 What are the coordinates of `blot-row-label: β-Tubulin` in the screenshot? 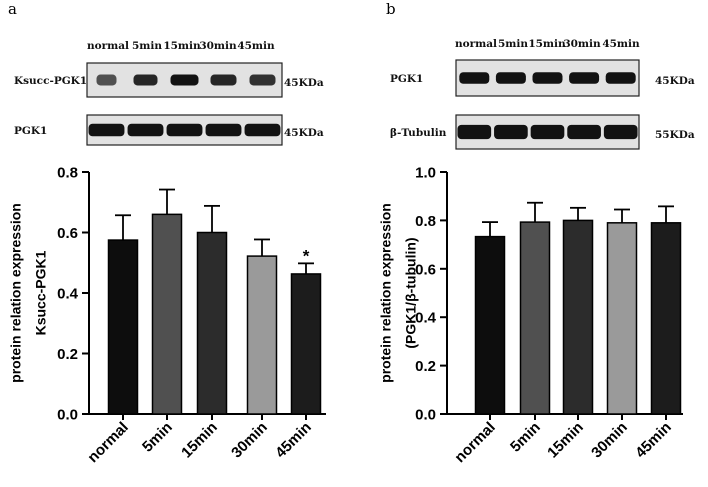 It's located at (418, 133).